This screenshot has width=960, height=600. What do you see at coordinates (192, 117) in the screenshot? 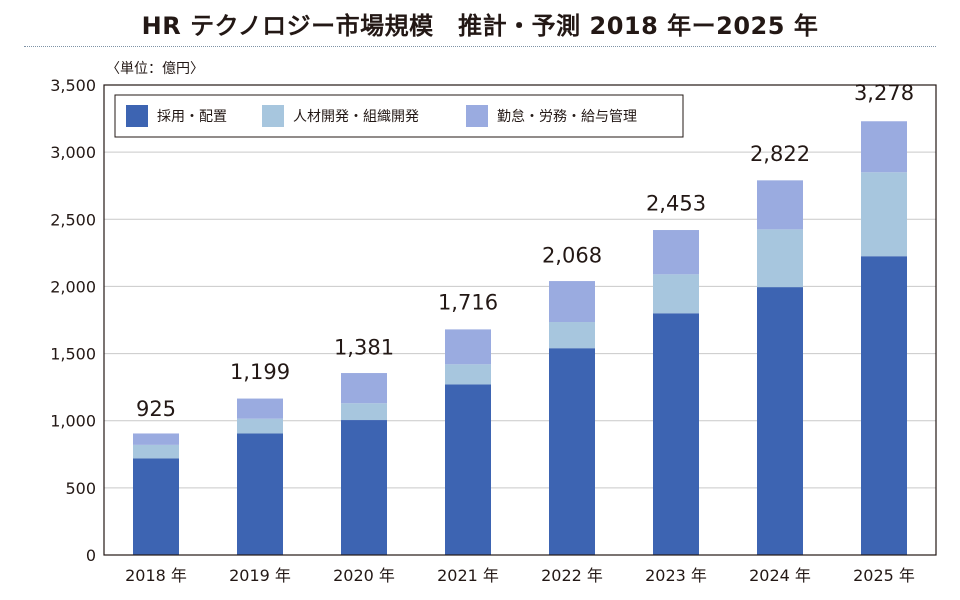
I see `legend-label: 採用・配置` at bounding box center [192, 117].